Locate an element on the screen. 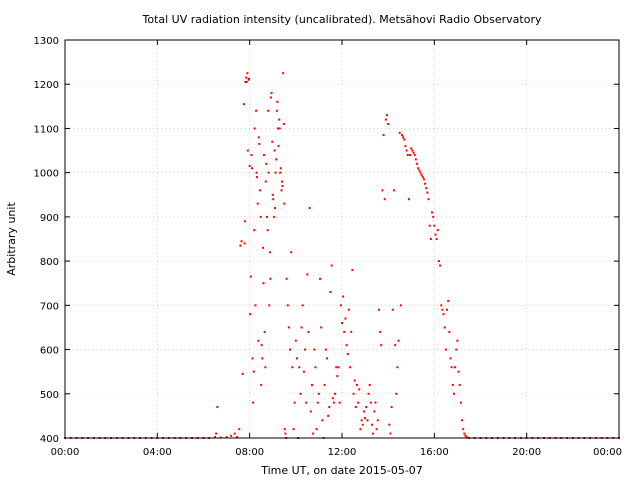  x-axis-label: Time UT, on date 2015-05-07 is located at coordinates (341, 470).